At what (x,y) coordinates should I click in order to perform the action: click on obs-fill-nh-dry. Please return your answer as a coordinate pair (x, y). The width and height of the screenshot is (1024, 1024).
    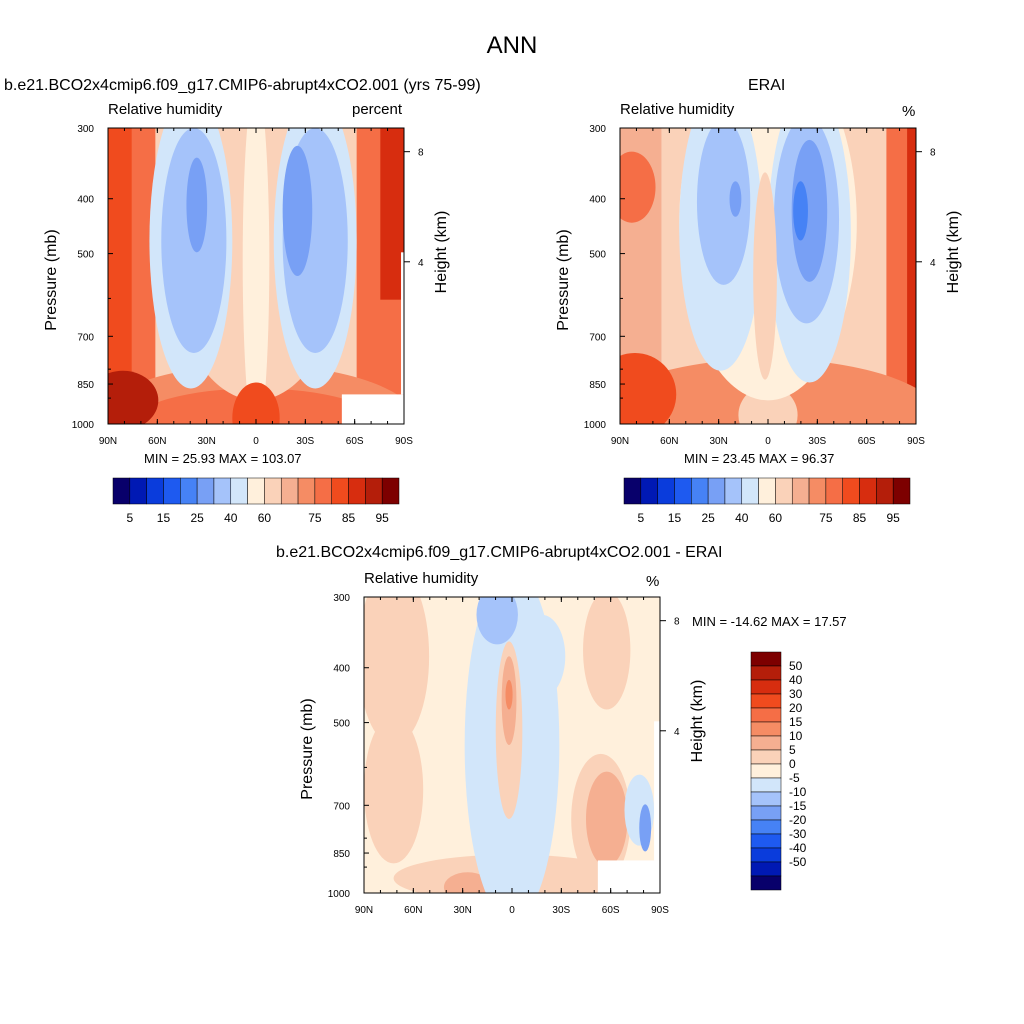
    Looking at the image, I should click on (723, 206).